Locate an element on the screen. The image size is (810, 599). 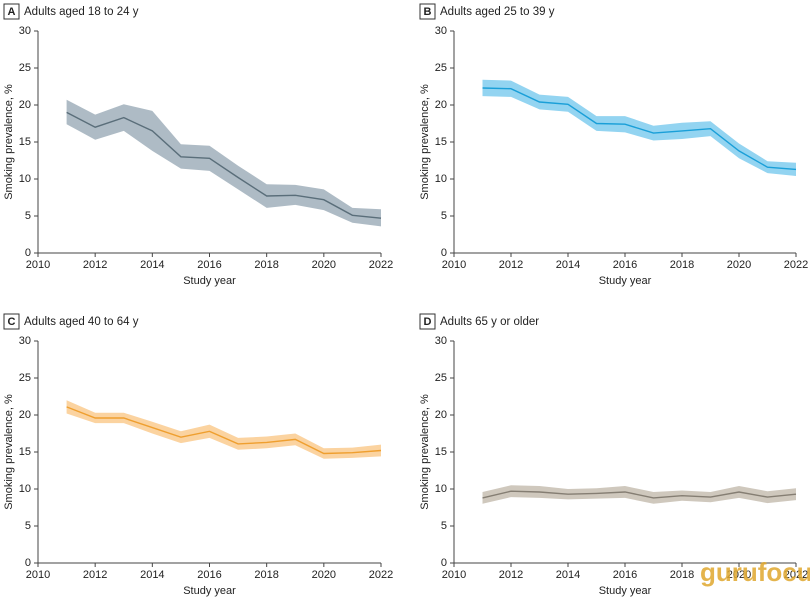
watermark: gurufocus is located at coordinates (755, 572).